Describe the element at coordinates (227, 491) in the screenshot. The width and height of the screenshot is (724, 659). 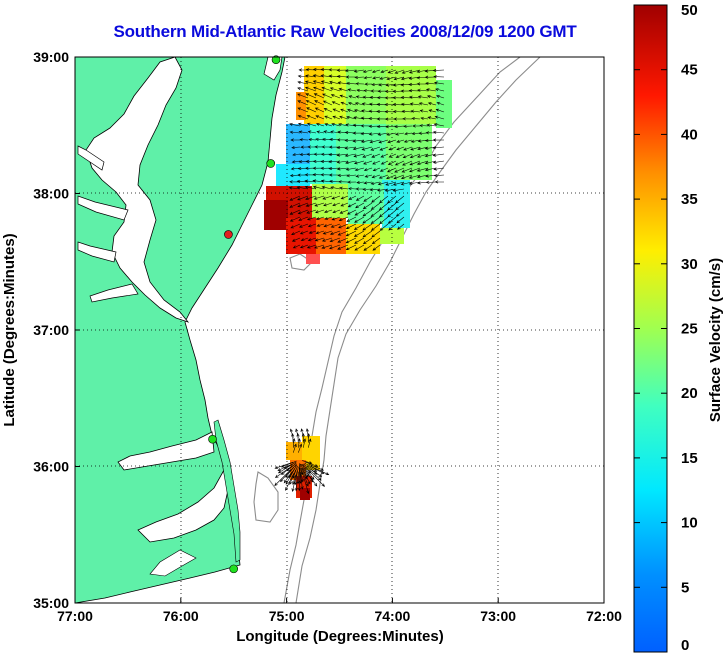
I see `outer-banks` at that location.